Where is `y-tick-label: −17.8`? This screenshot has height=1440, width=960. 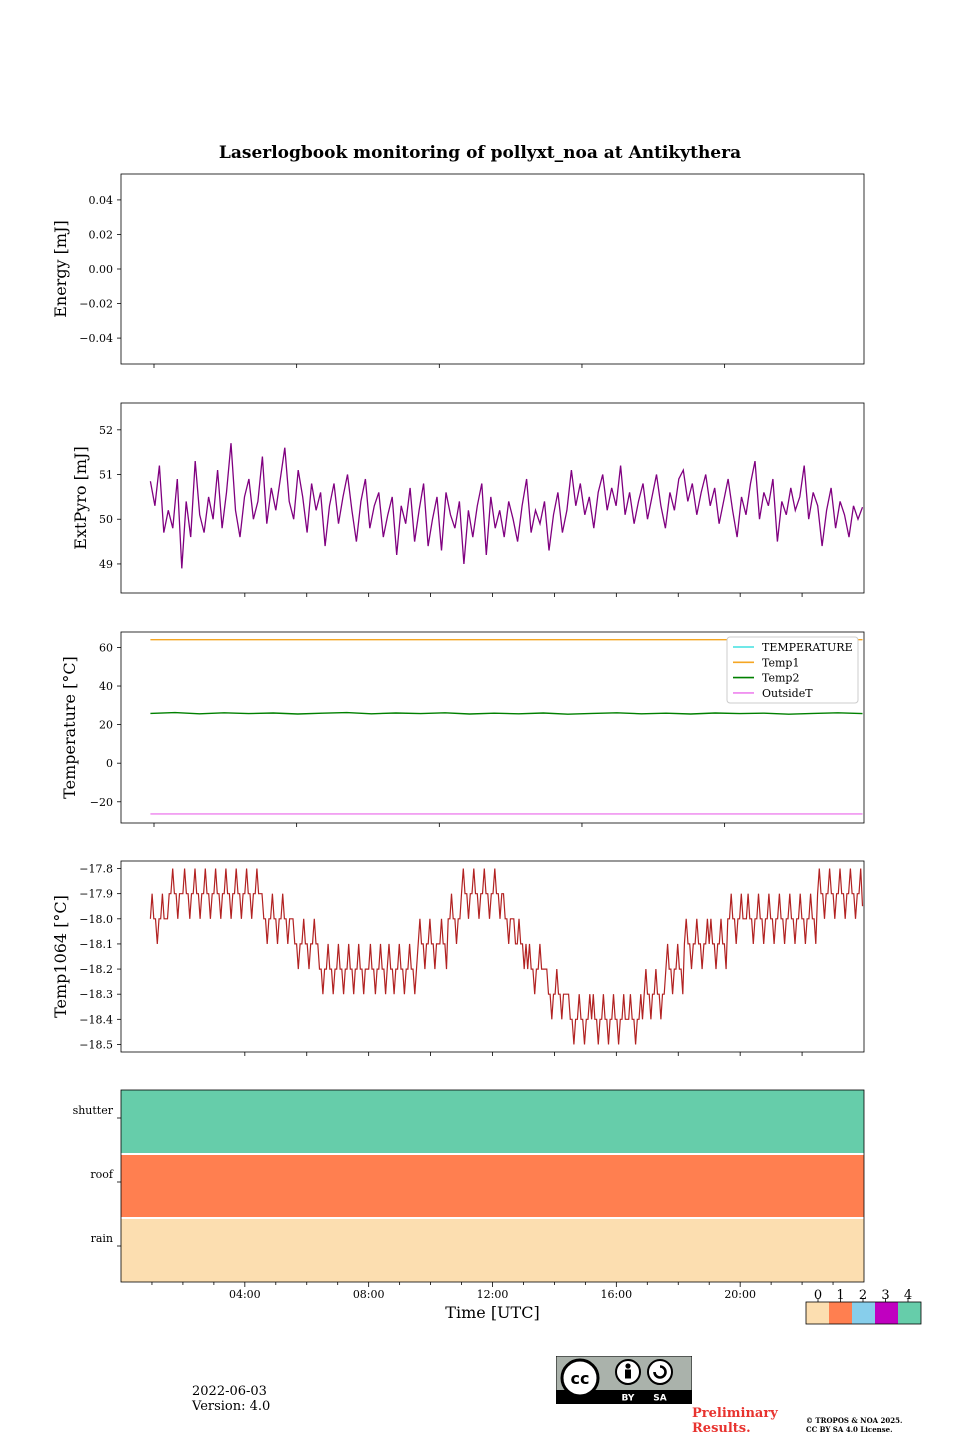 y-tick-label: −17.8 is located at coordinates (96, 869).